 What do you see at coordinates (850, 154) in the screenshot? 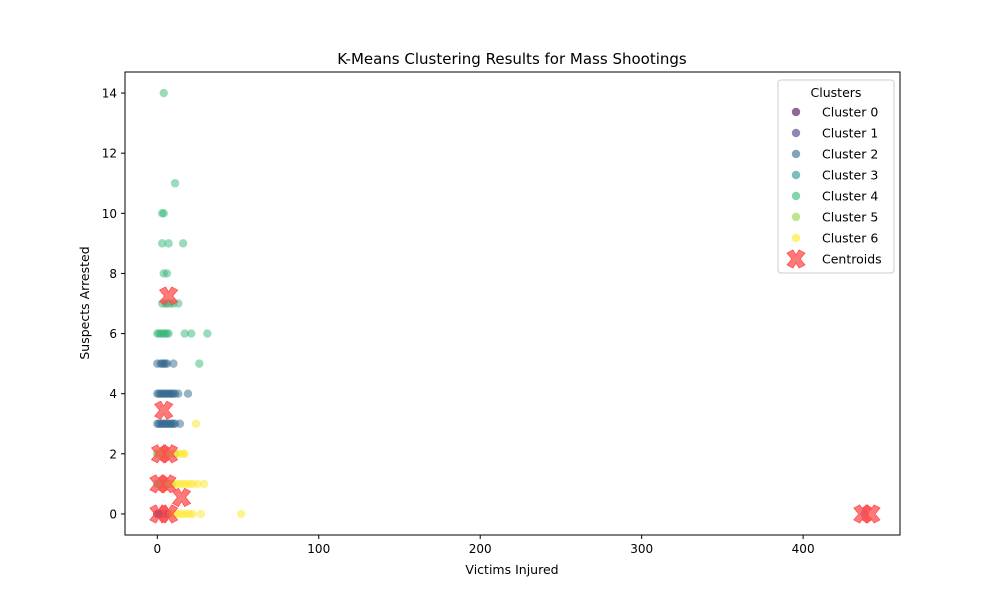
I see `legend-label: Cluster 2` at bounding box center [850, 154].